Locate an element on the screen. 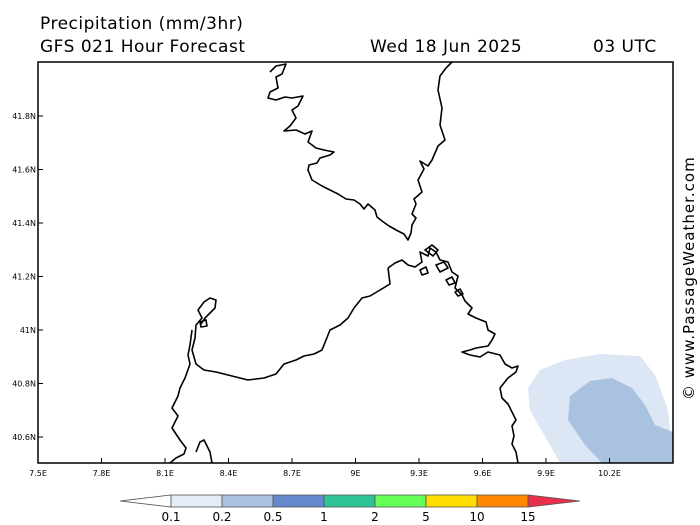  legend-label: 0.5 is located at coordinates (272, 517).